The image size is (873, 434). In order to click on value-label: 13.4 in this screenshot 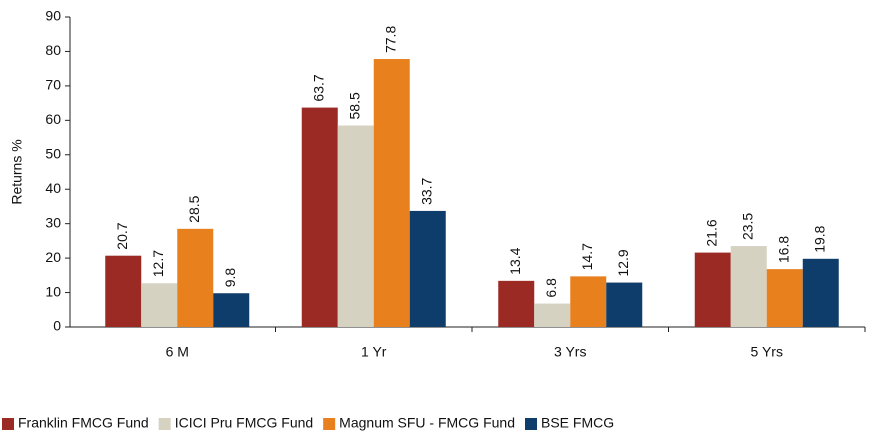, I will do `click(515, 260)`.